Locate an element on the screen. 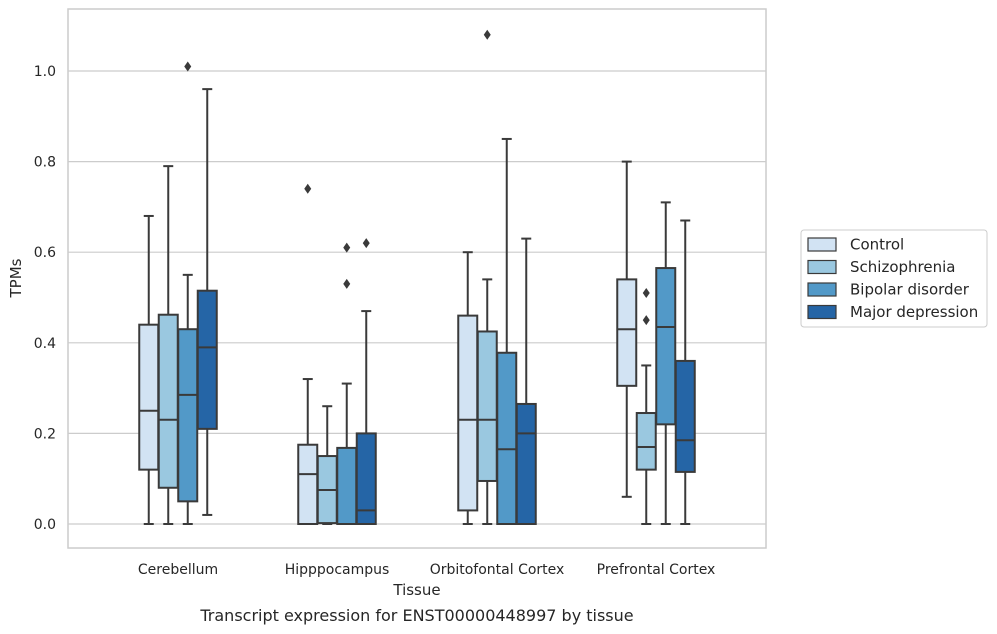 The height and width of the screenshot is (634, 997). x-tick-label: Hipppocampus is located at coordinates (337, 570).